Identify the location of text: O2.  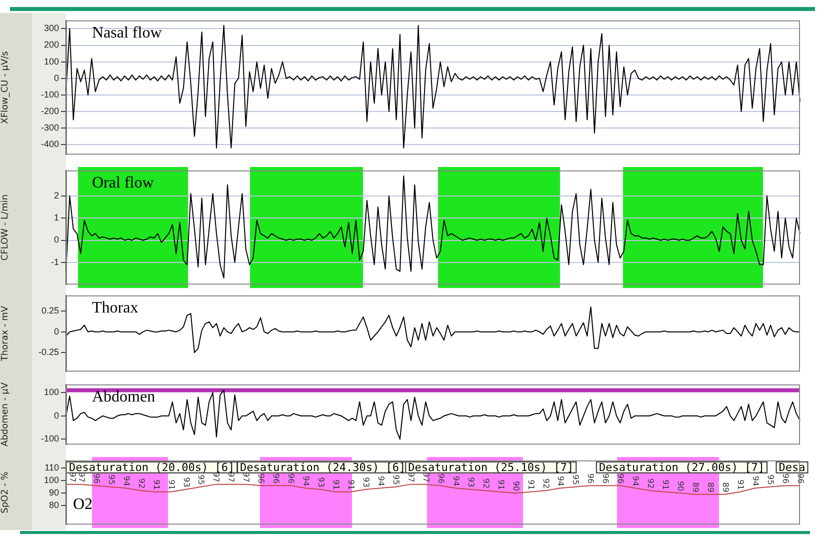
(83, 504).